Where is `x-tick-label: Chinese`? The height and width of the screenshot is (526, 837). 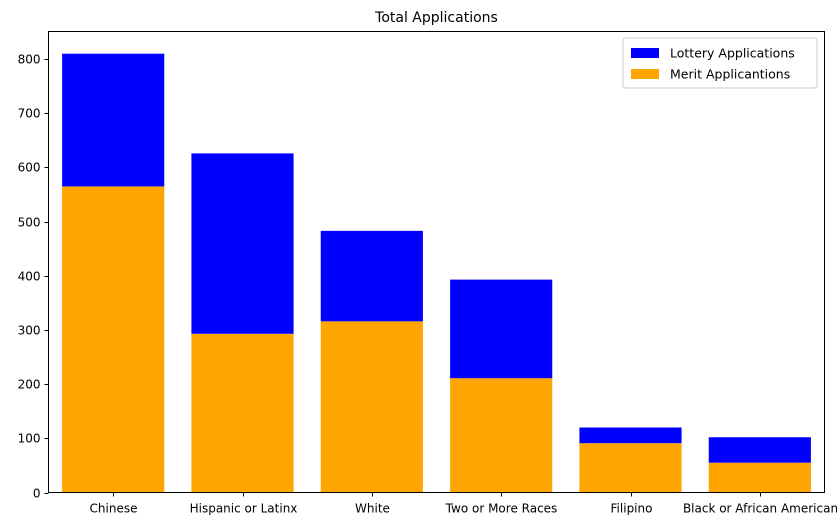
x-tick-label: Chinese is located at coordinates (114, 509).